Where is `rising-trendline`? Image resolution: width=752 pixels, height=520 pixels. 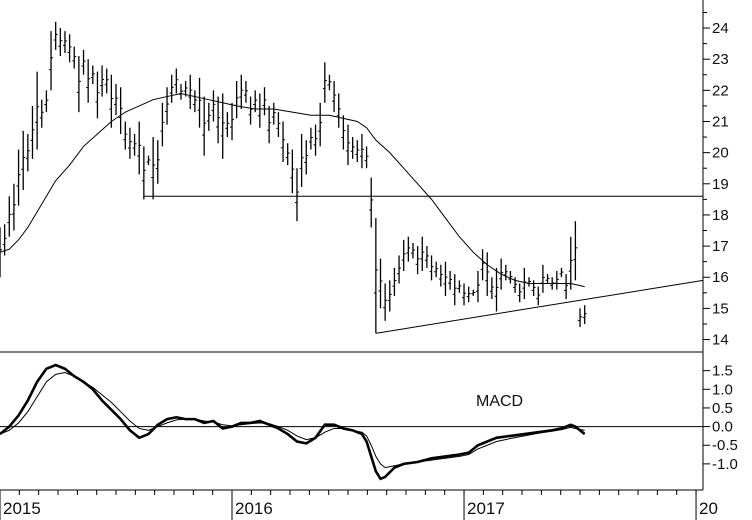
rising-trendline is located at coordinates (539, 306).